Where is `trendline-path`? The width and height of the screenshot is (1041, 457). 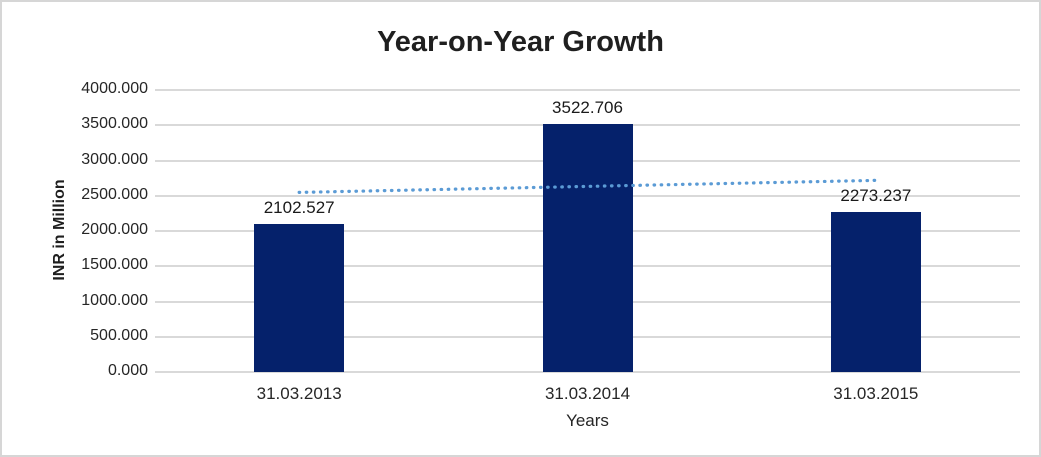 trendline-path is located at coordinates (587, 186).